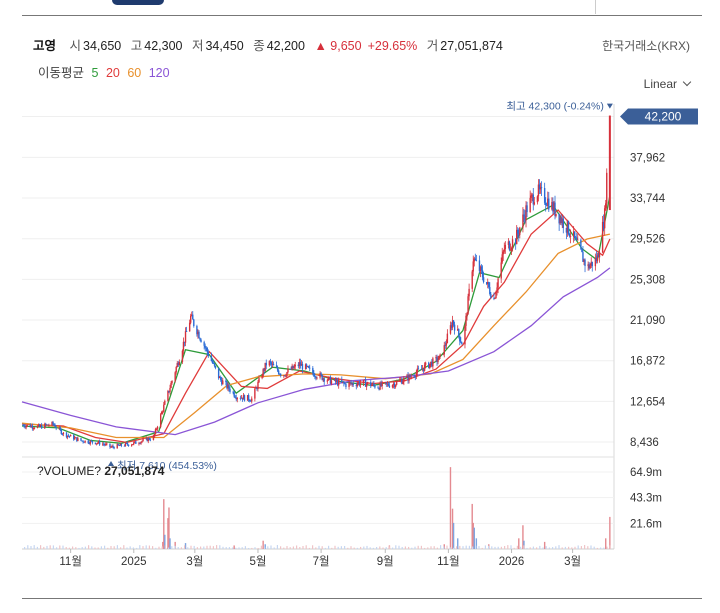  Describe the element at coordinates (321, 561) in the screenshot. I see `x-tick-label: 7월` at that location.